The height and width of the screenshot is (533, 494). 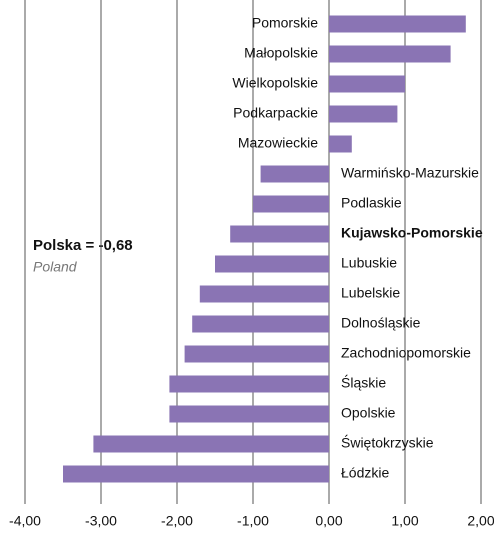 What do you see at coordinates (253, 521) in the screenshot?
I see `x-tick-label: -1,00` at bounding box center [253, 521].